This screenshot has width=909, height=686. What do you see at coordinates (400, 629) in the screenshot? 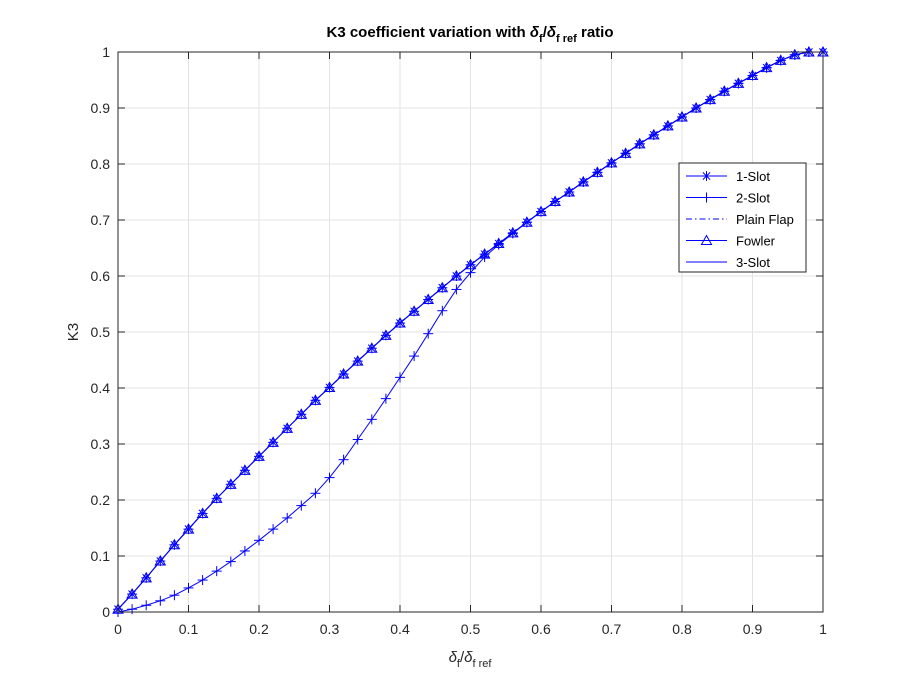
I see `x-tick-label: 0.4` at bounding box center [400, 629].